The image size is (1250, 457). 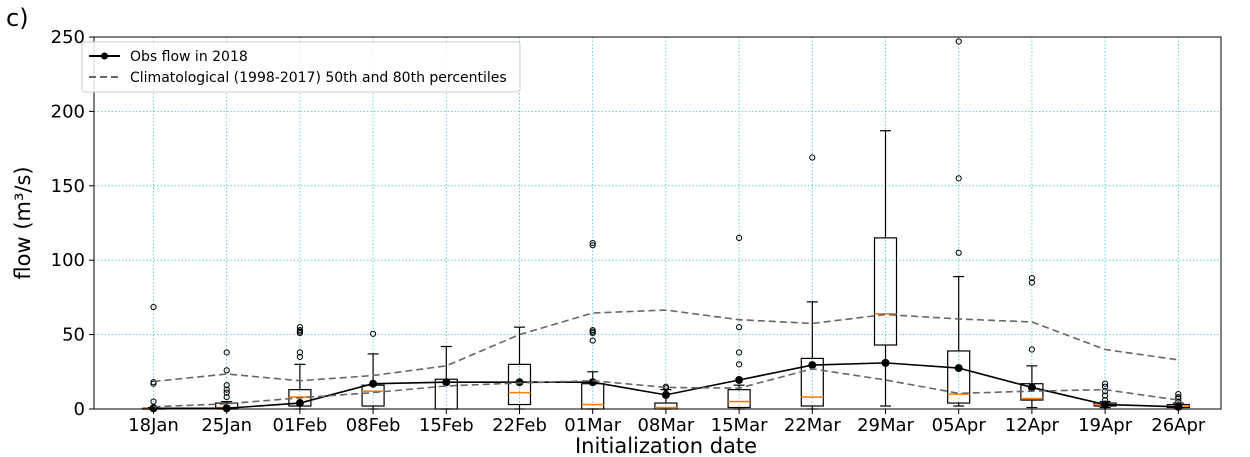 I want to click on panel-label: c), so click(x=17, y=18).